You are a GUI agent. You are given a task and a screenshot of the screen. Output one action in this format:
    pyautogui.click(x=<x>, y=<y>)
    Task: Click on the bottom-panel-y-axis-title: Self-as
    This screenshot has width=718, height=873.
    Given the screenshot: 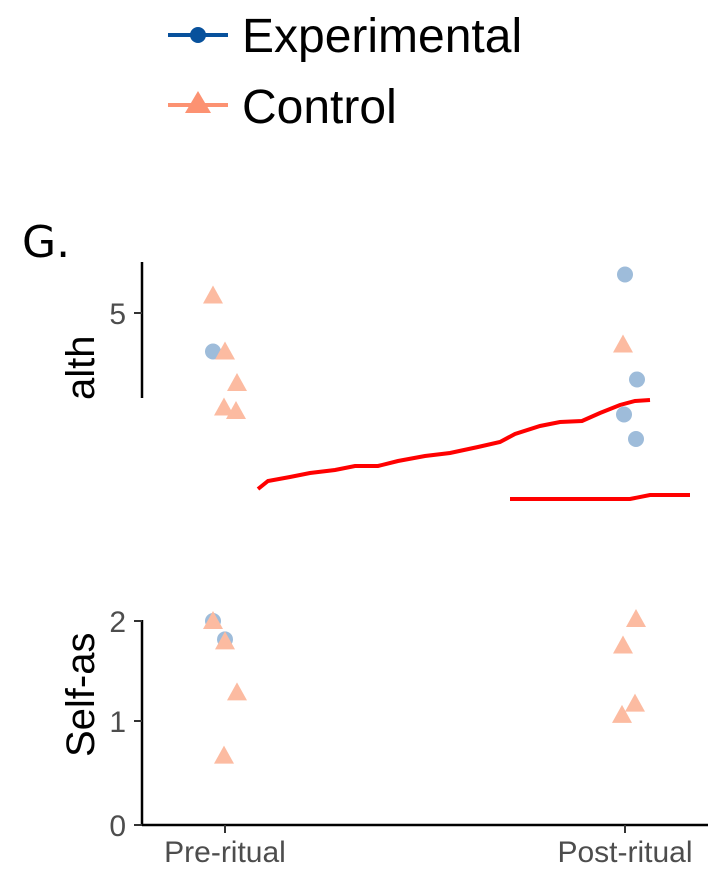 What is the action you would take?
    pyautogui.click(x=81, y=695)
    